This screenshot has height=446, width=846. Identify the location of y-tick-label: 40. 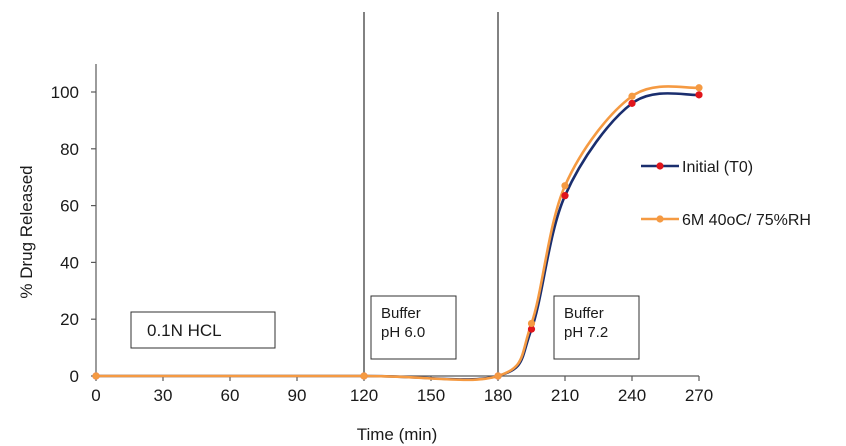
(69, 262).